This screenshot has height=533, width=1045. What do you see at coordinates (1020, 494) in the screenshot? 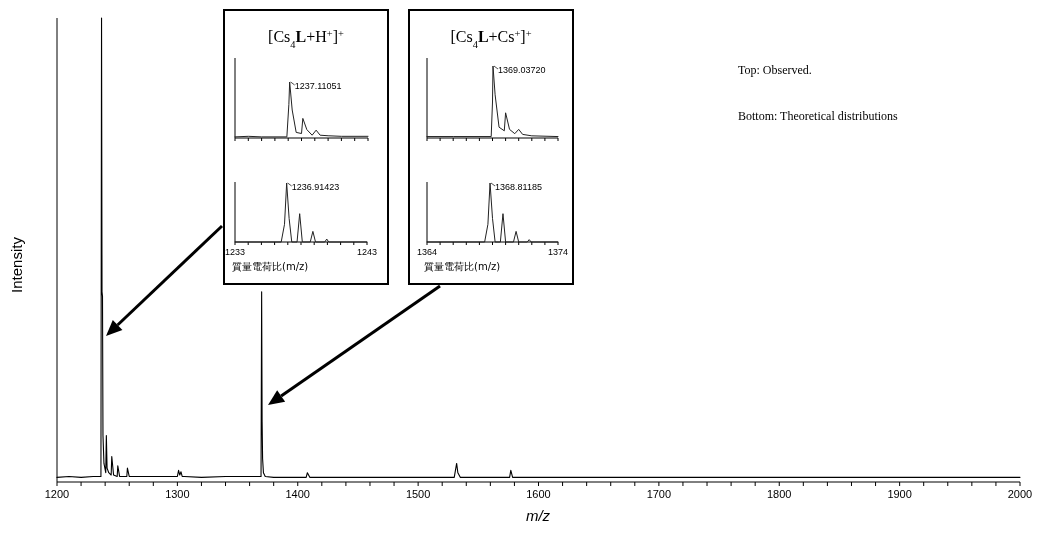
I see `x-tick-label: 2000` at bounding box center [1020, 494].